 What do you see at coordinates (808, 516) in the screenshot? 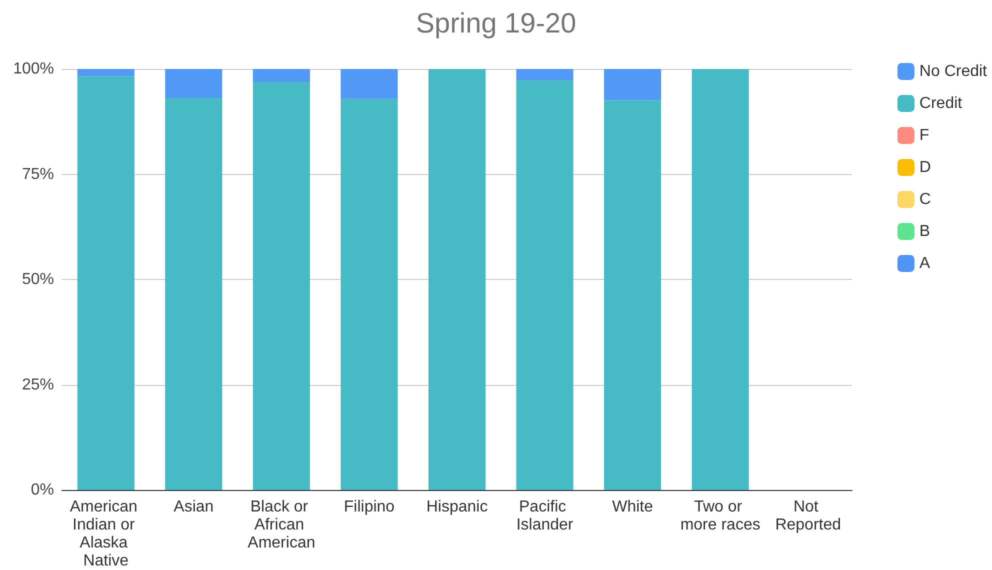
I see `x-tick-label: Not Reported` at bounding box center [808, 516].